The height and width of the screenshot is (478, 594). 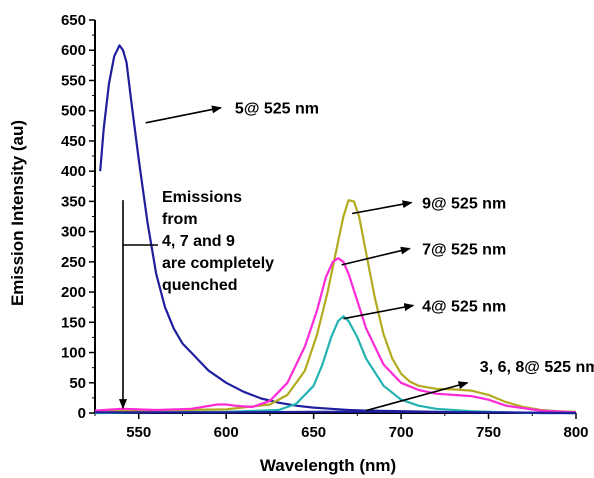 I want to click on x-tick-label: 750, so click(x=488, y=432).